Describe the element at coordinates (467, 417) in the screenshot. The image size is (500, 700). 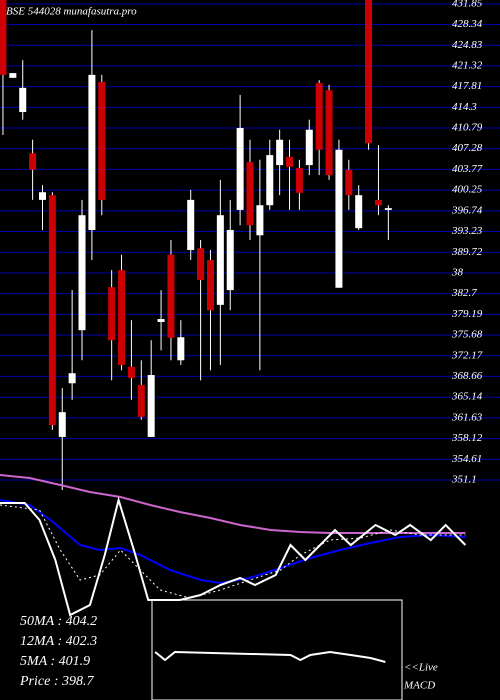
I see `y-tick-label: 361.63` at that location.